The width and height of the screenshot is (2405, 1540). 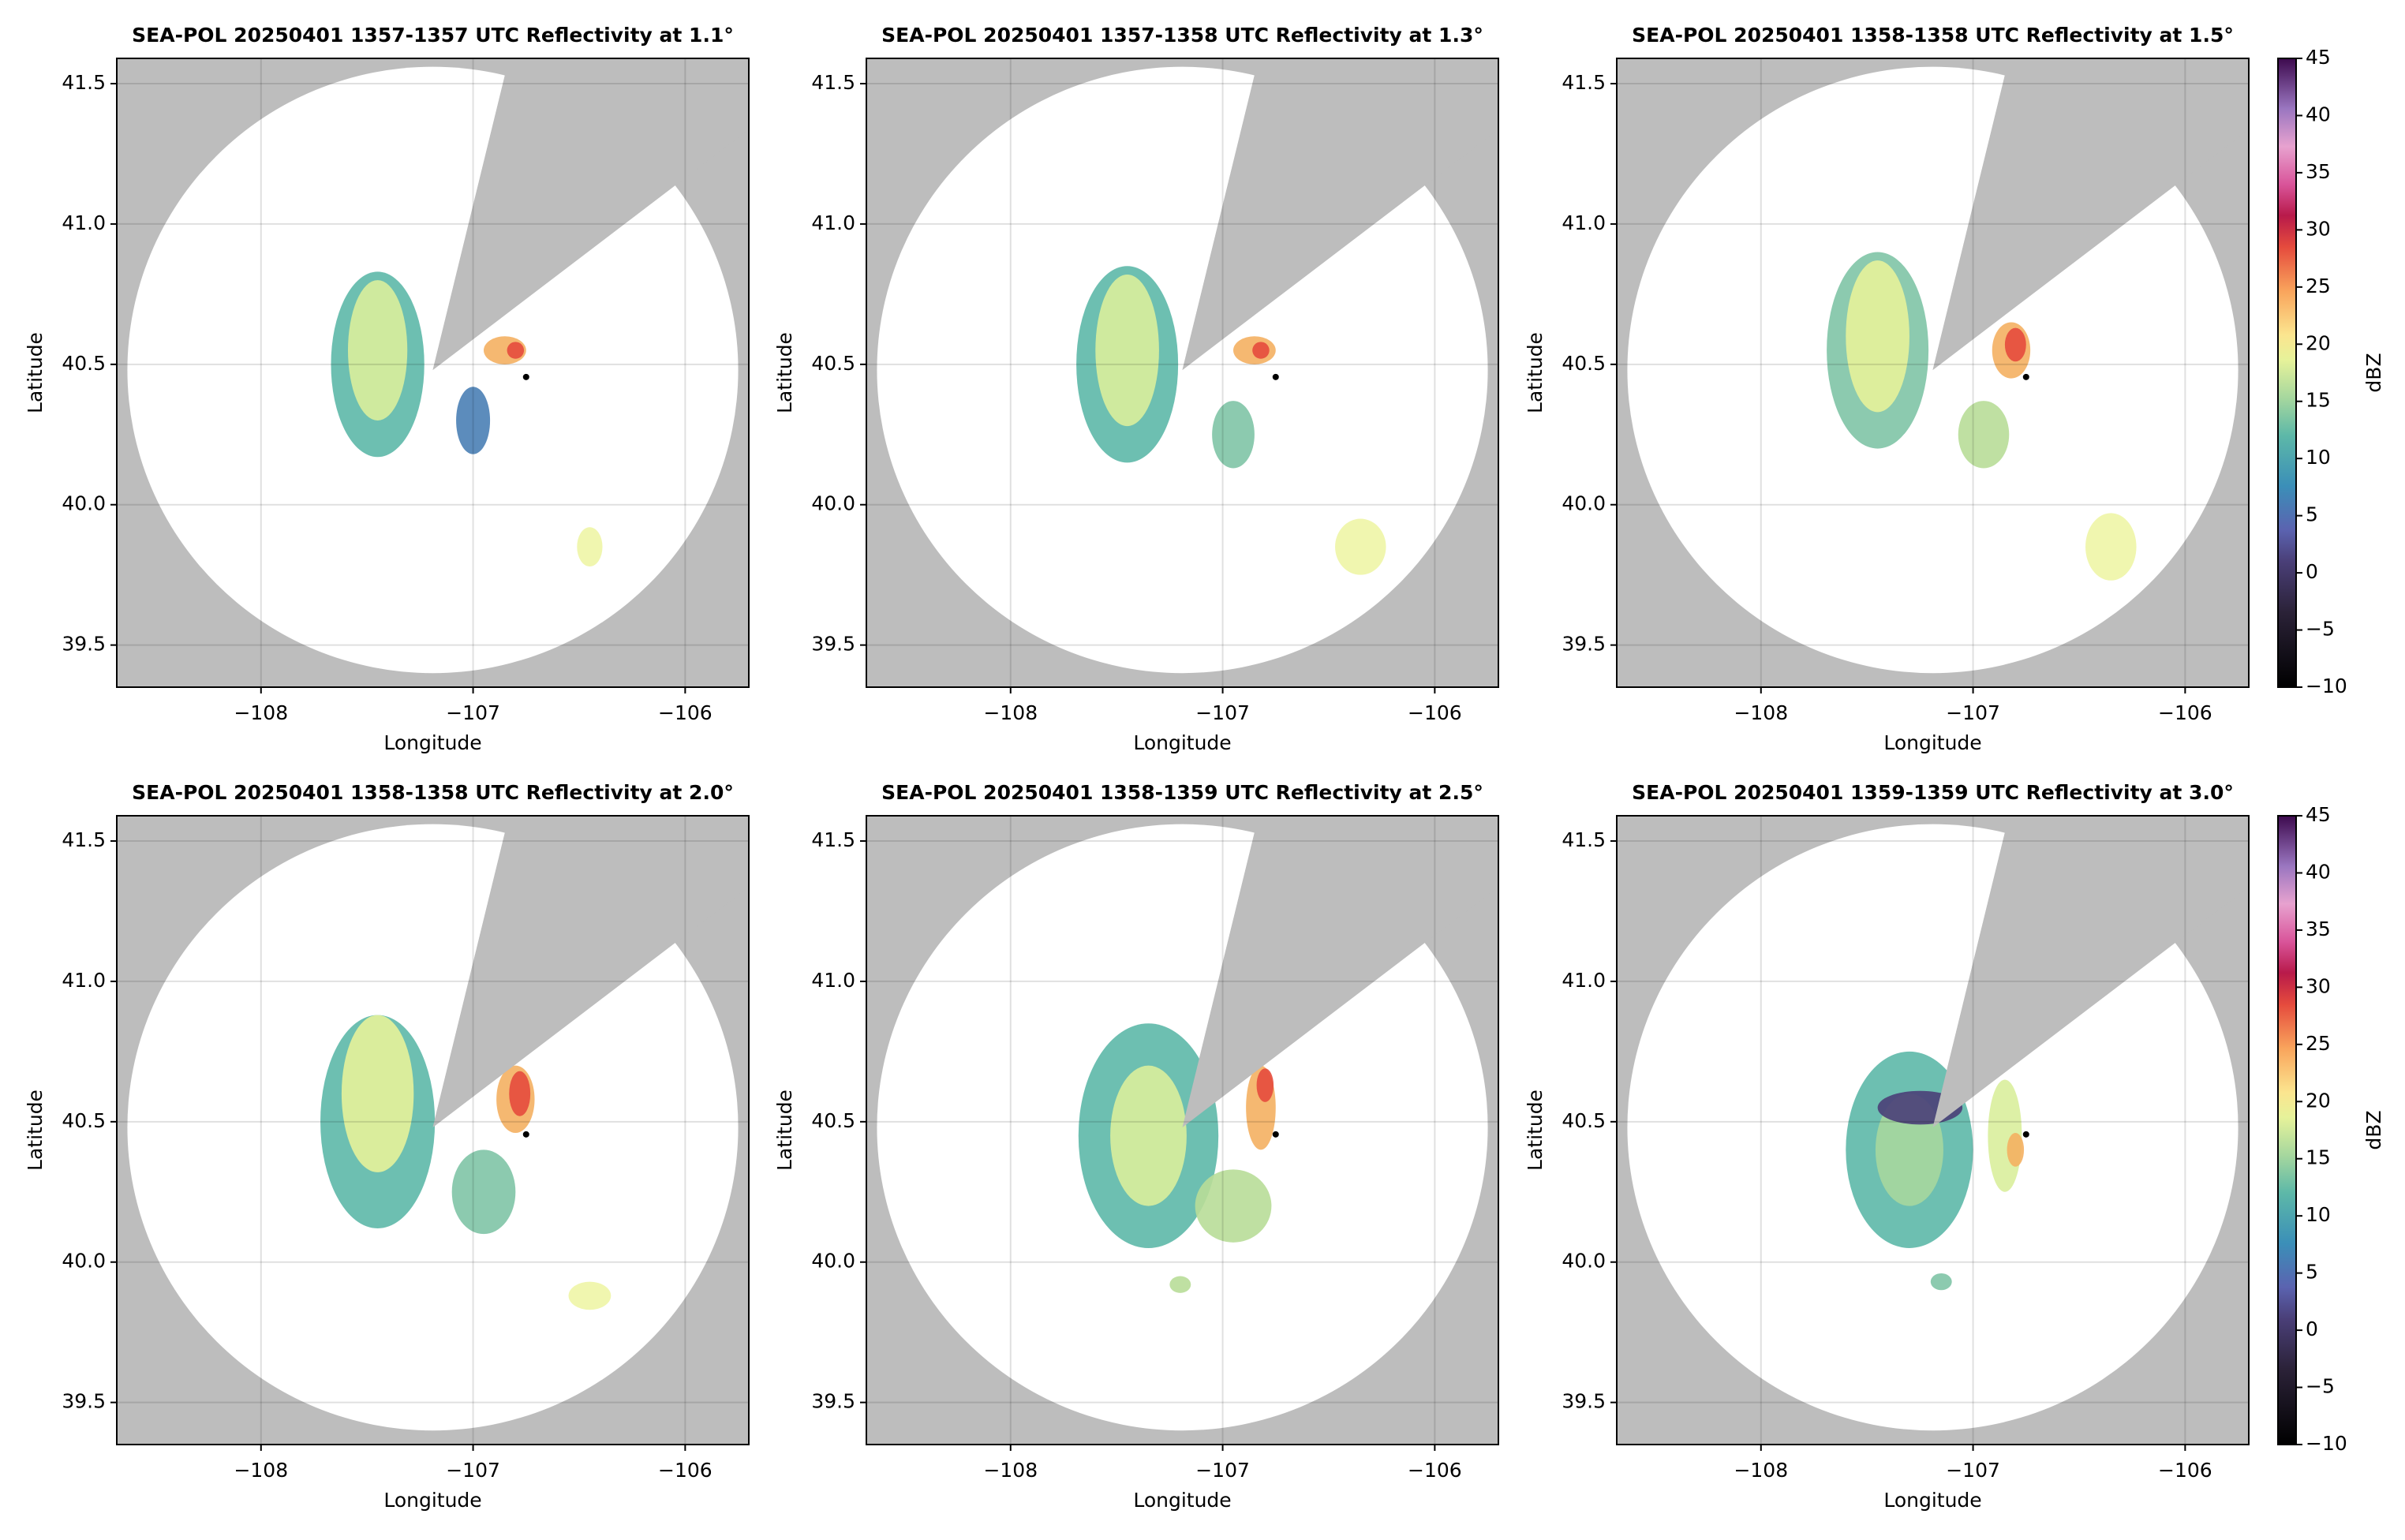 What do you see at coordinates (2312, 1272) in the screenshot?
I see `colorbar-tick-label: 5` at bounding box center [2312, 1272].